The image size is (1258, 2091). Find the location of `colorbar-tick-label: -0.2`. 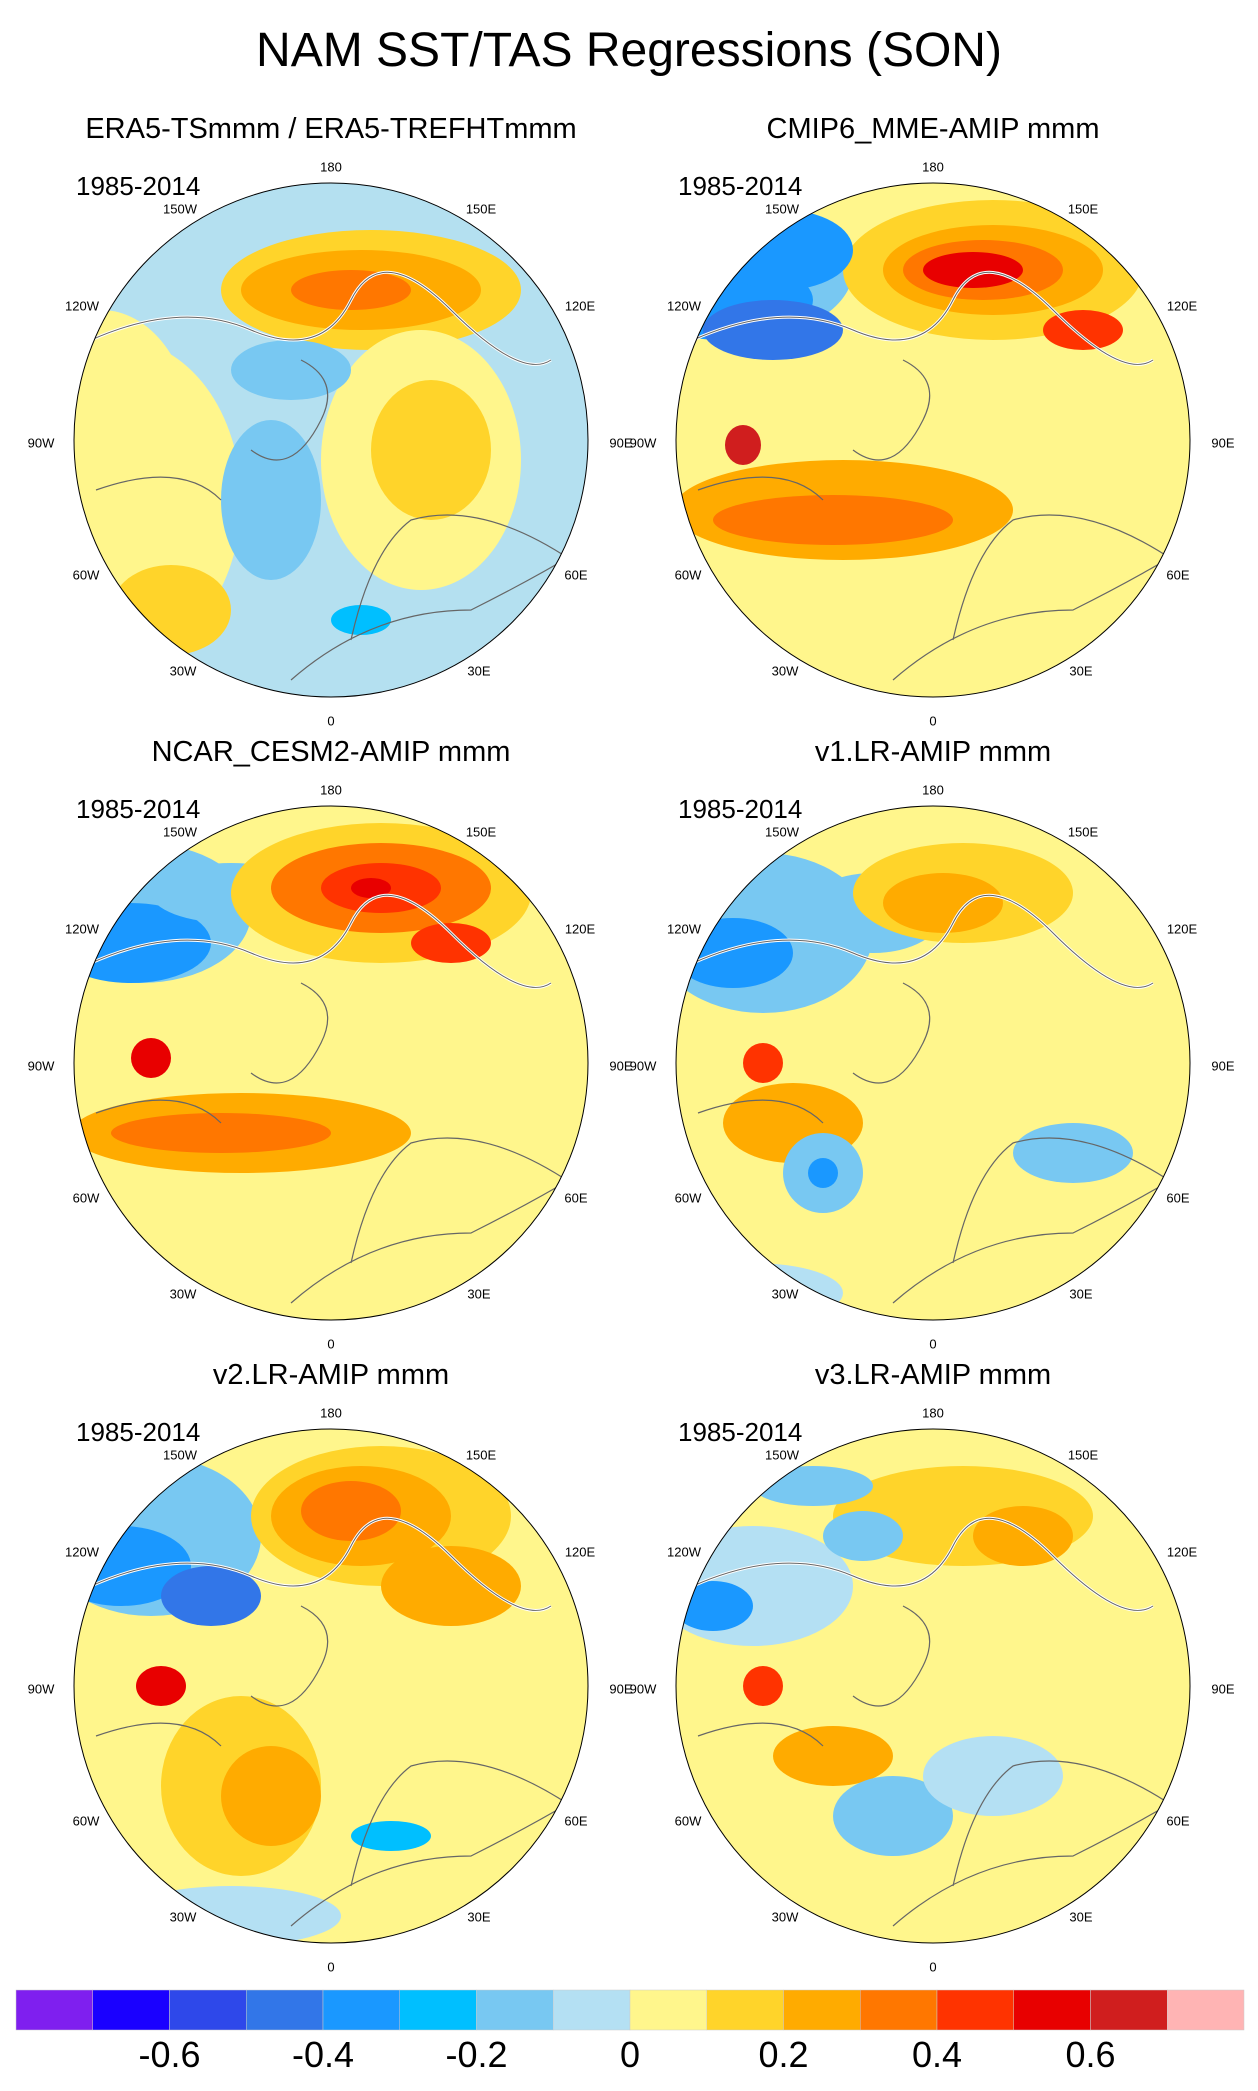

colorbar-tick-label: -0.2 is located at coordinates (476, 2054).